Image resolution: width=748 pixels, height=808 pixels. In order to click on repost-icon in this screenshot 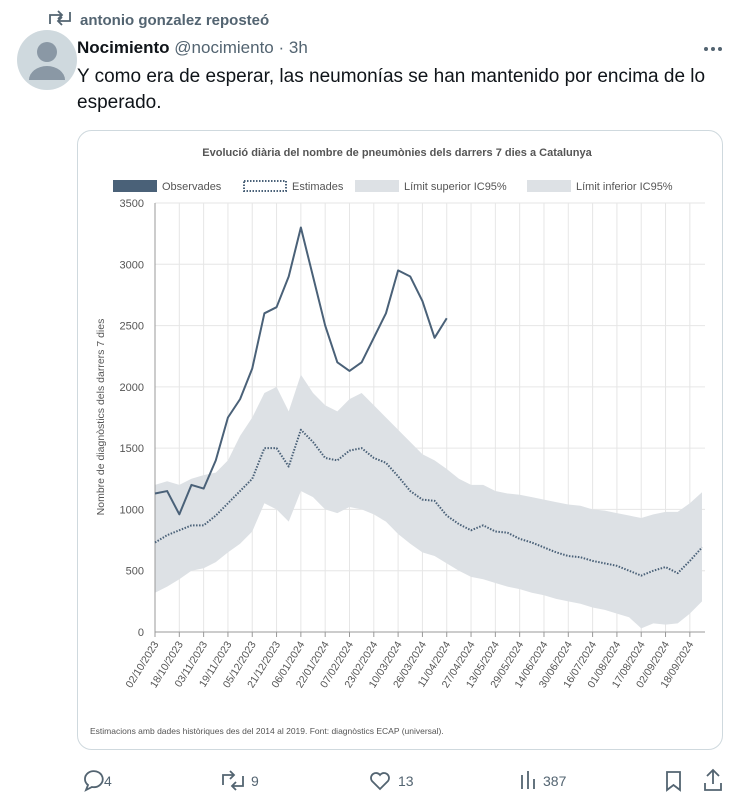, I will do `click(60, 18)`.